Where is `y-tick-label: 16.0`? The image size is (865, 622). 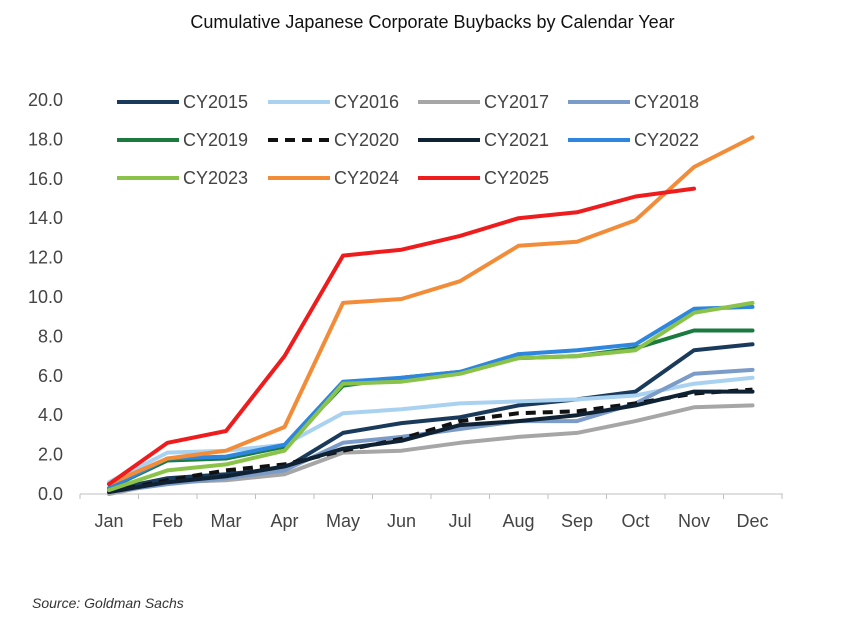
y-tick-label: 16.0 is located at coordinates (45, 179).